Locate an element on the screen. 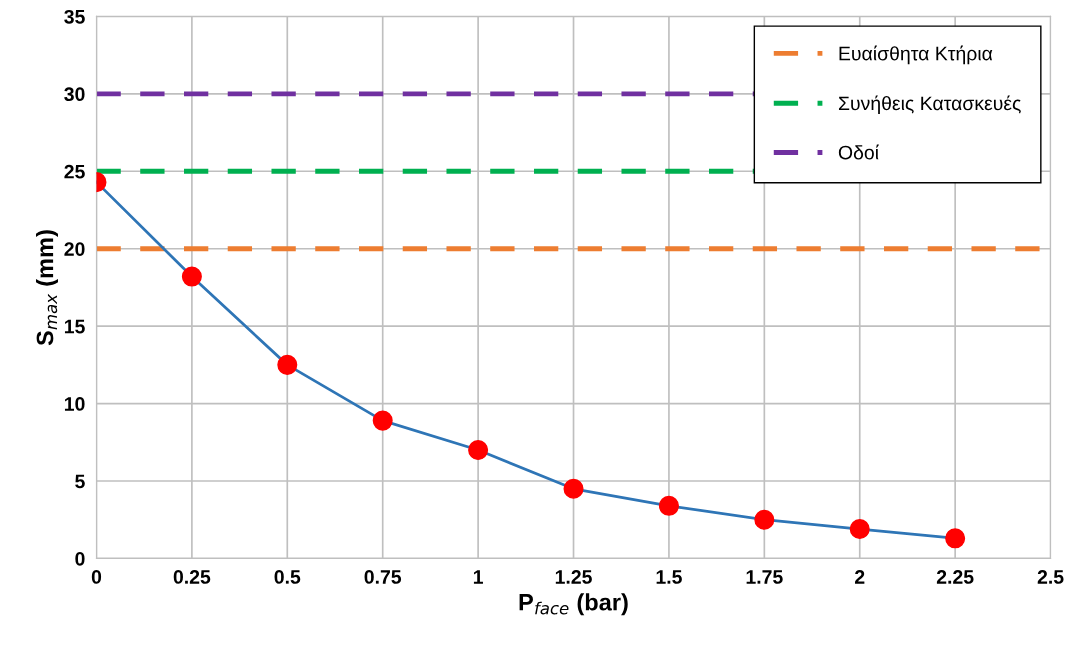 Image resolution: width=1072 pixels, height=657 pixels. y-tick-label: 20 is located at coordinates (74, 249).